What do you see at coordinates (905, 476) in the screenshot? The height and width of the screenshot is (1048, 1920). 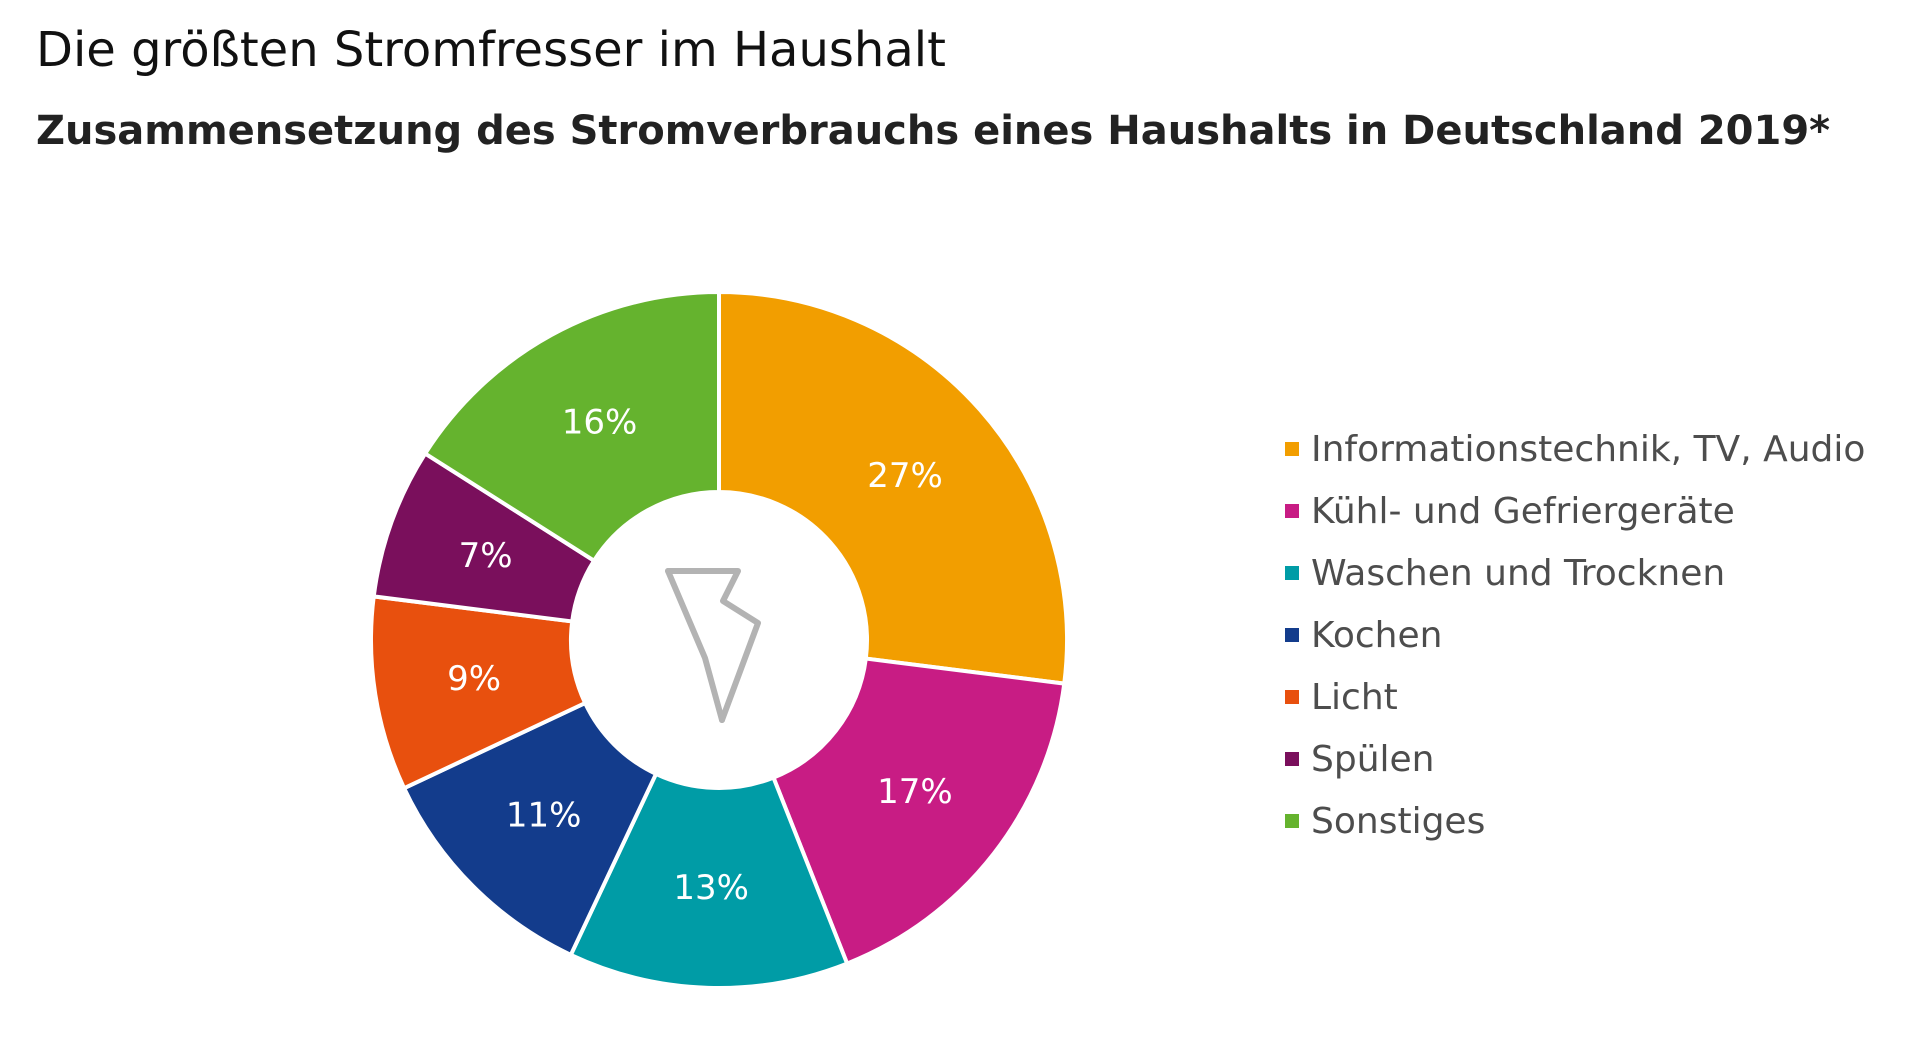 I see `data-label-informationstechnik-tv-audio: 27%` at bounding box center [905, 476].